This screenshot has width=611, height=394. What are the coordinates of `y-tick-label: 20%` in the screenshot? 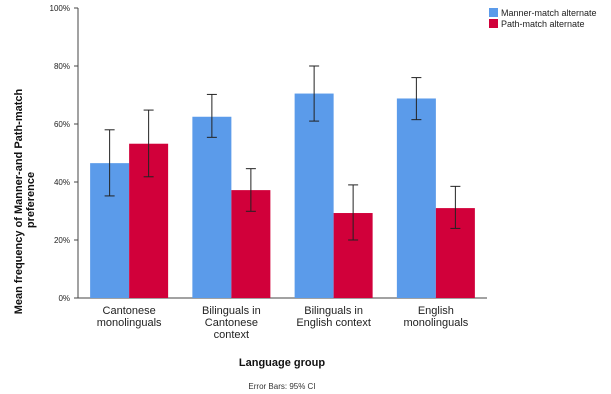 It's located at (62, 240).